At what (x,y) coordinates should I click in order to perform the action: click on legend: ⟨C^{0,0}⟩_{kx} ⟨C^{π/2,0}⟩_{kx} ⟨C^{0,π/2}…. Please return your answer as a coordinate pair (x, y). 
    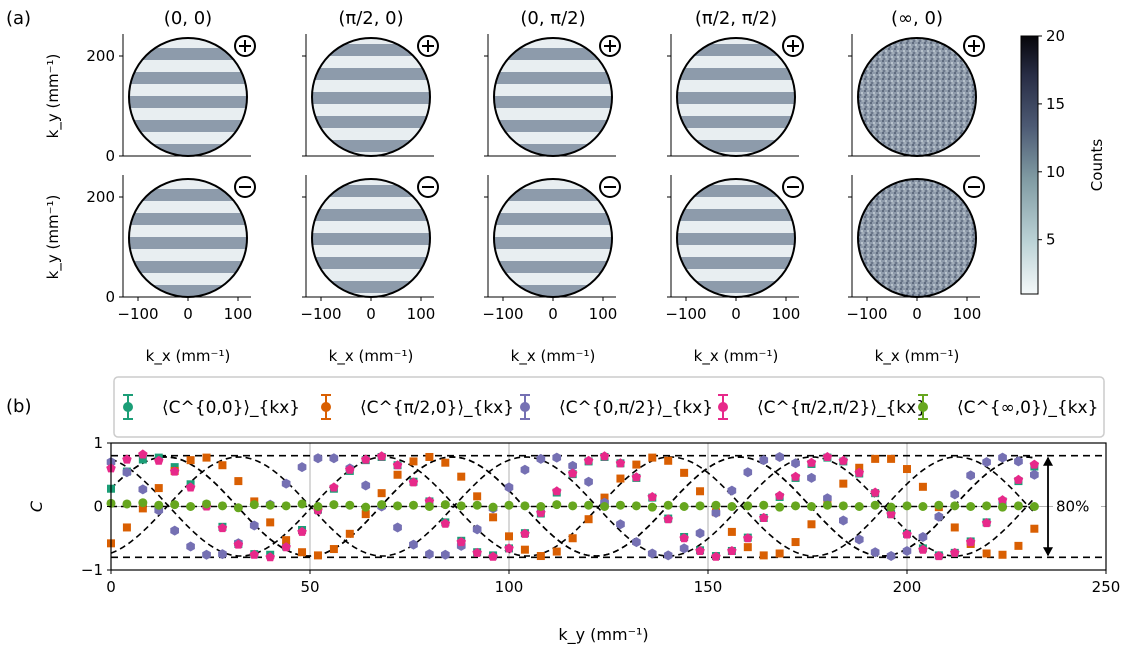
    Looking at the image, I should click on (609, 407).